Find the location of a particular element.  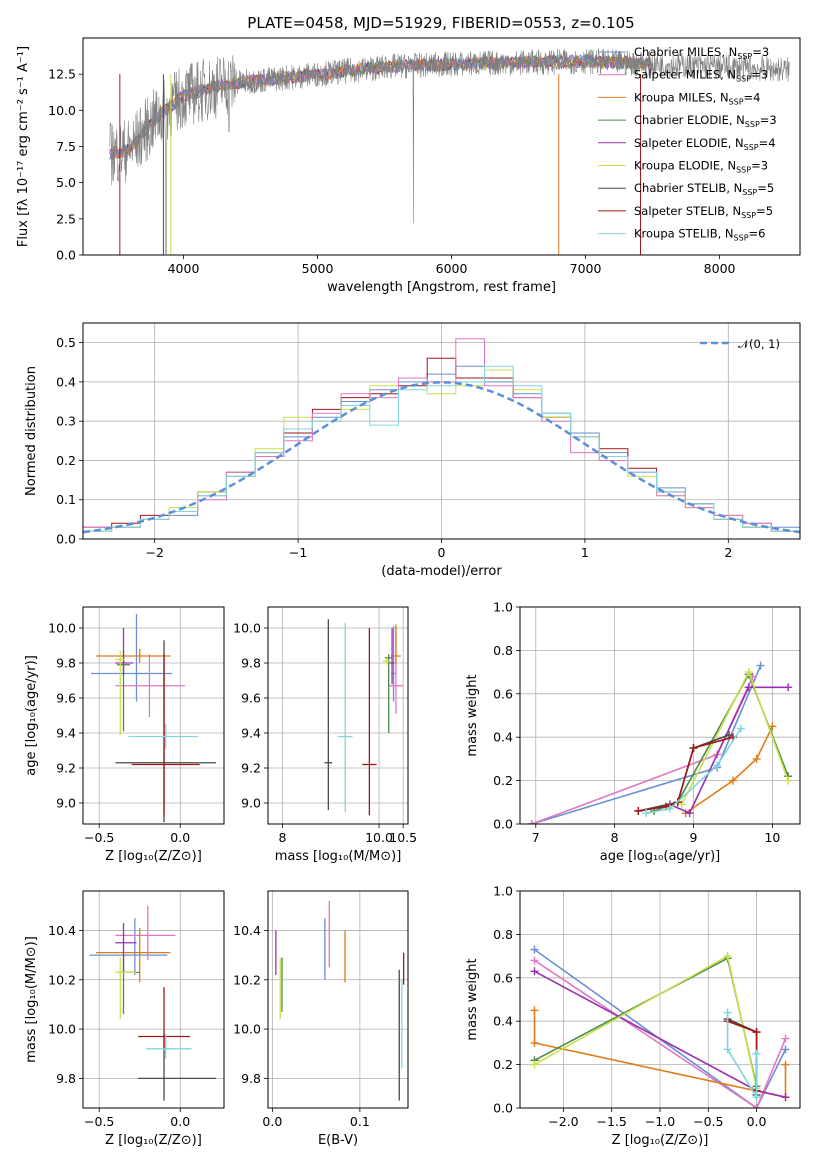

legend-value: =5 is located at coordinates (765, 188).